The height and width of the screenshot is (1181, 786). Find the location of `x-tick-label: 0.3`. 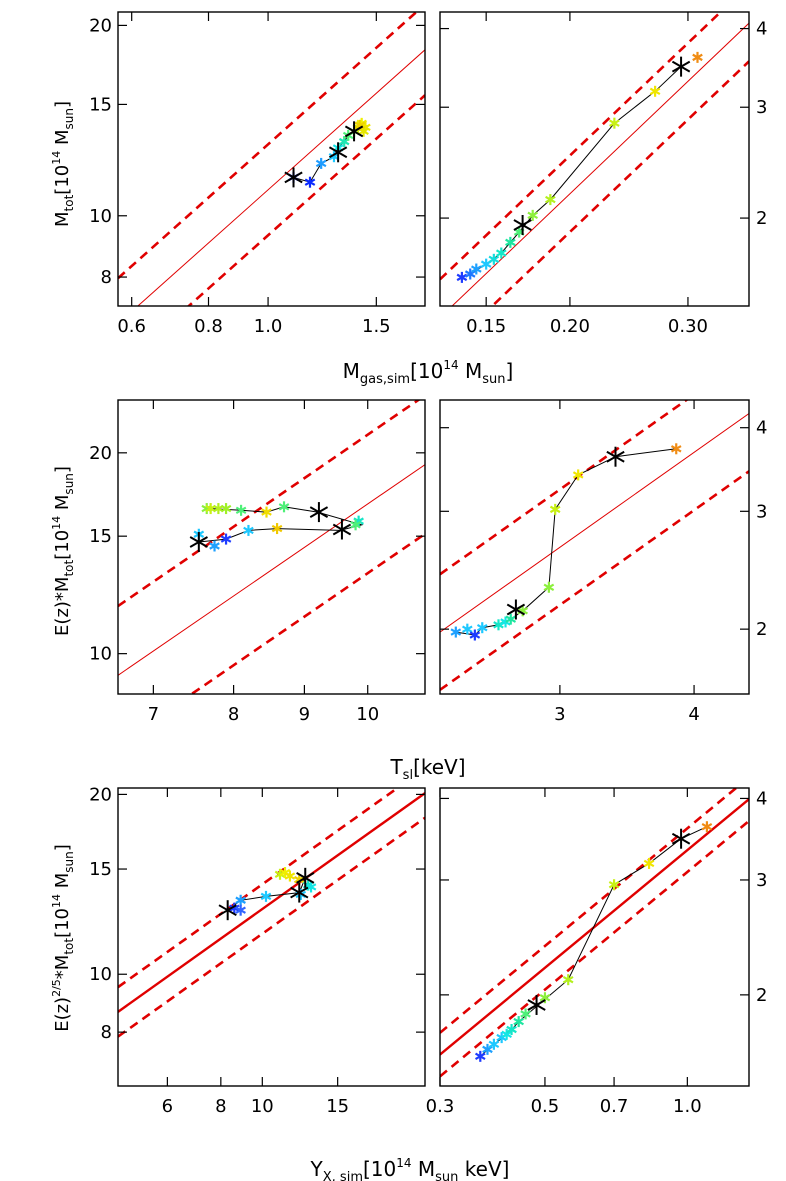

x-tick-label: 0.3 is located at coordinates (440, 1106).